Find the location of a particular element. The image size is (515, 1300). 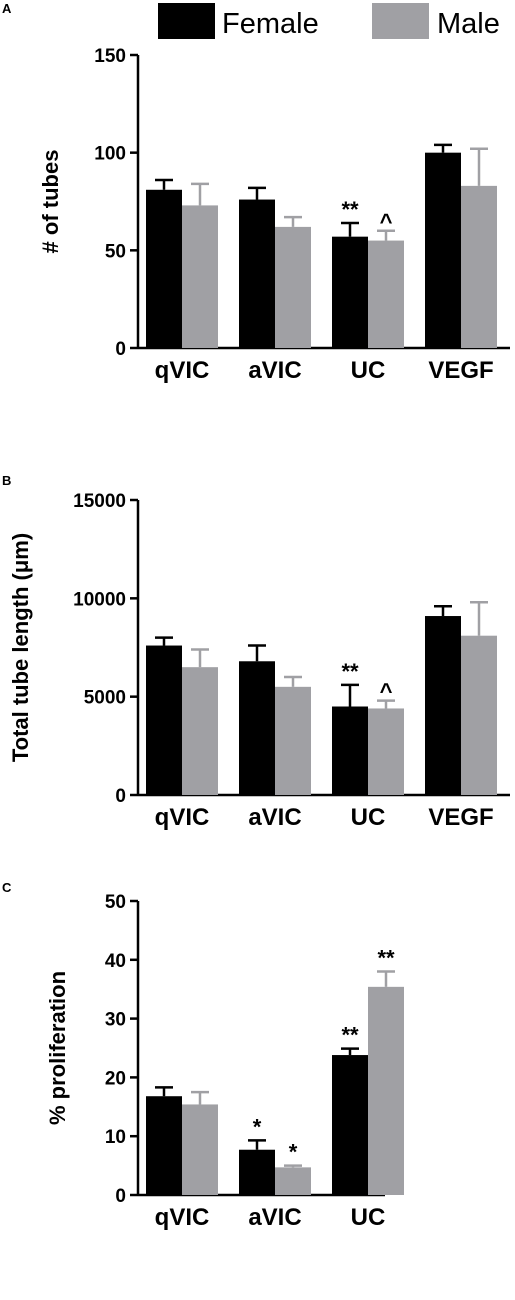

legend-label-male: Male is located at coordinates (468, 24).